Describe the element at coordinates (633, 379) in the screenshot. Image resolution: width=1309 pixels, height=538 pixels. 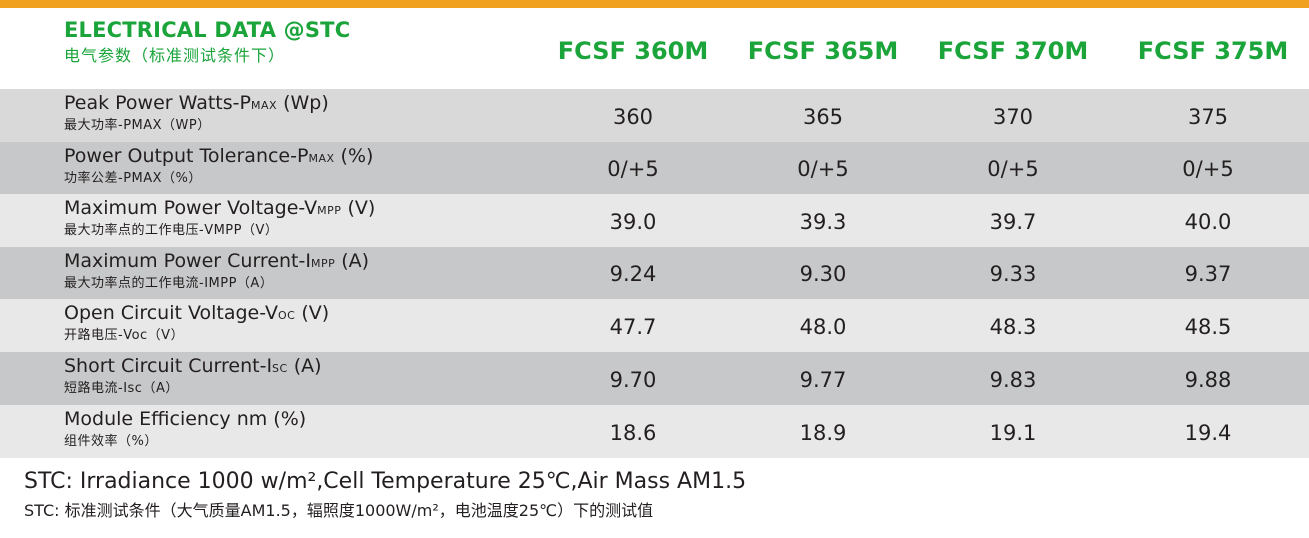
I see `table-cell: 9.70` at that location.